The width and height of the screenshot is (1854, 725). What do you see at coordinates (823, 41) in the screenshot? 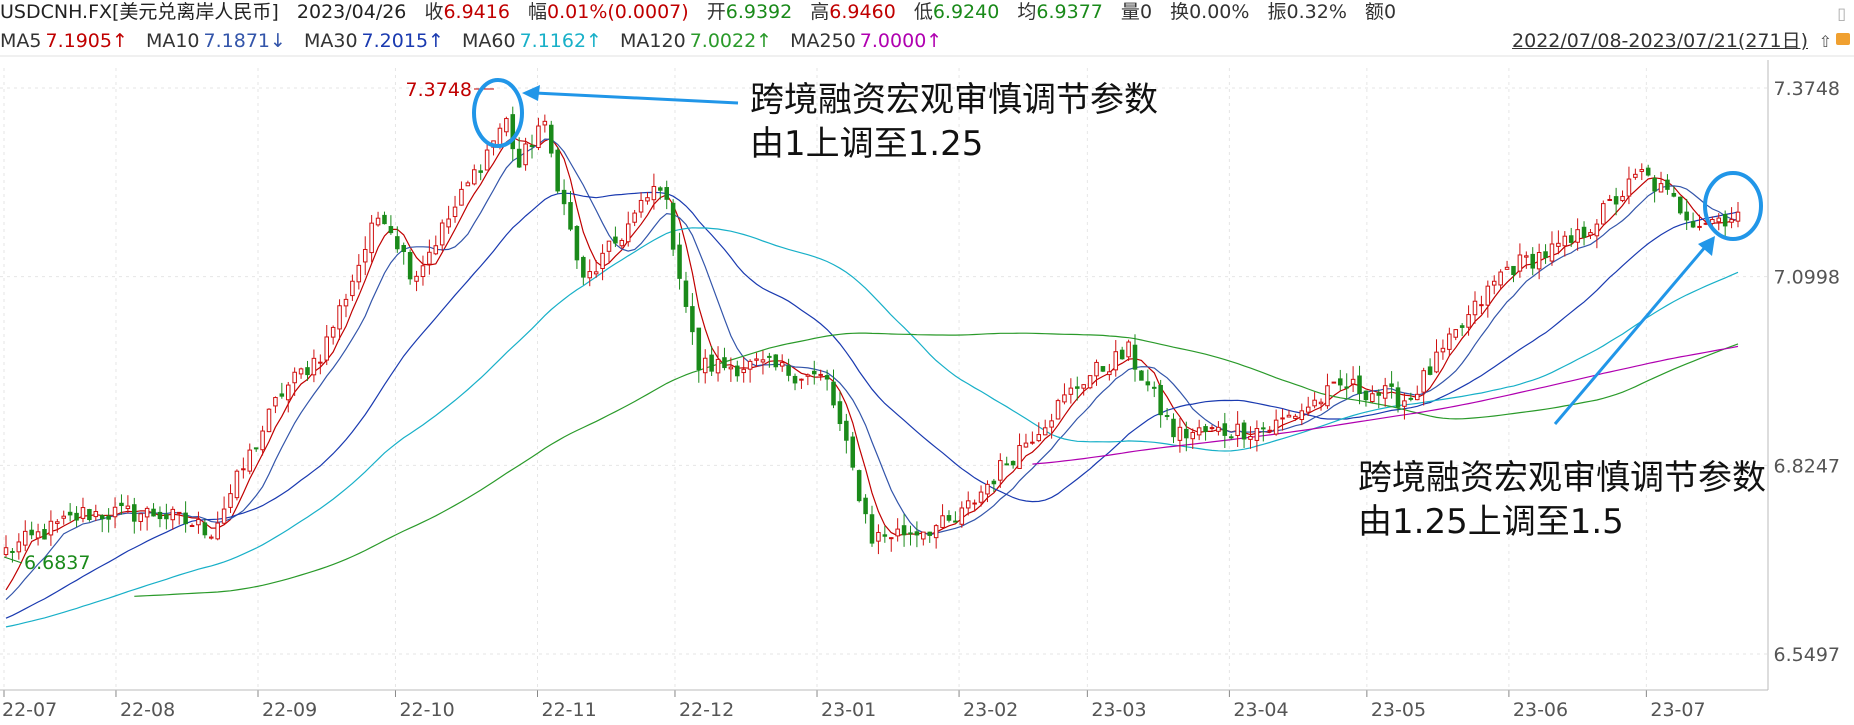
I see `ma250-label: MA250` at bounding box center [823, 41].